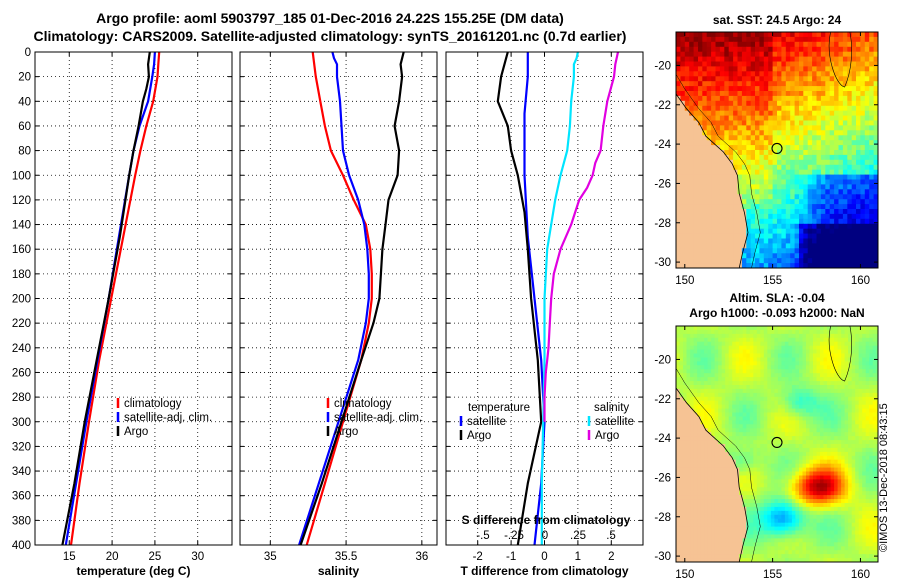  Describe the element at coordinates (421, 557) in the screenshot. I see `x-tick-label: 36` at that location.